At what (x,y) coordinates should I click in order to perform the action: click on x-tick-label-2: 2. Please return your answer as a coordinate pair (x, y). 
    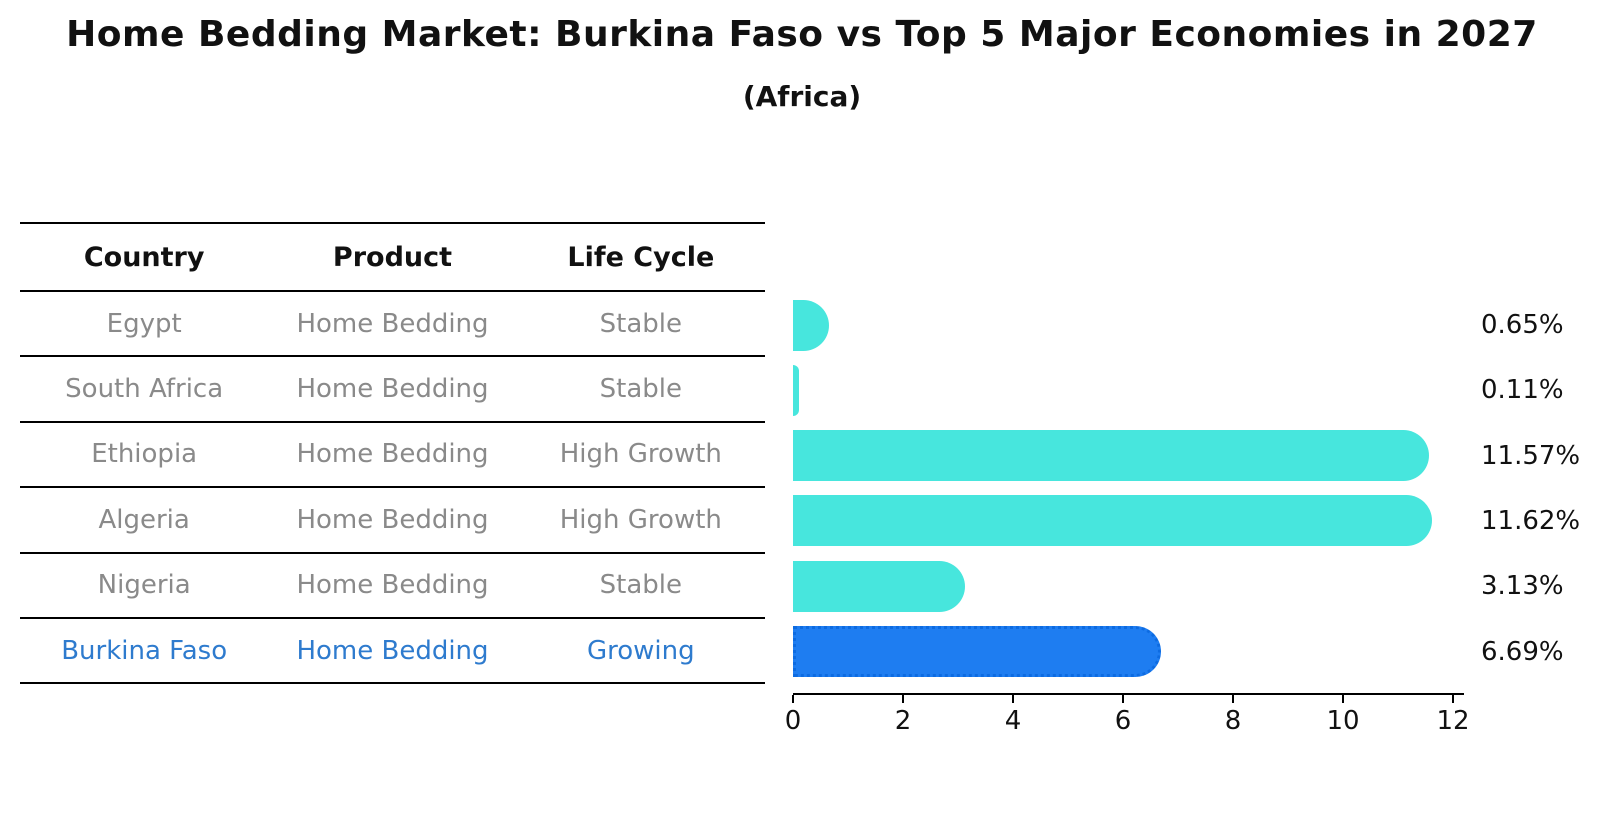
    Looking at the image, I should click on (903, 721).